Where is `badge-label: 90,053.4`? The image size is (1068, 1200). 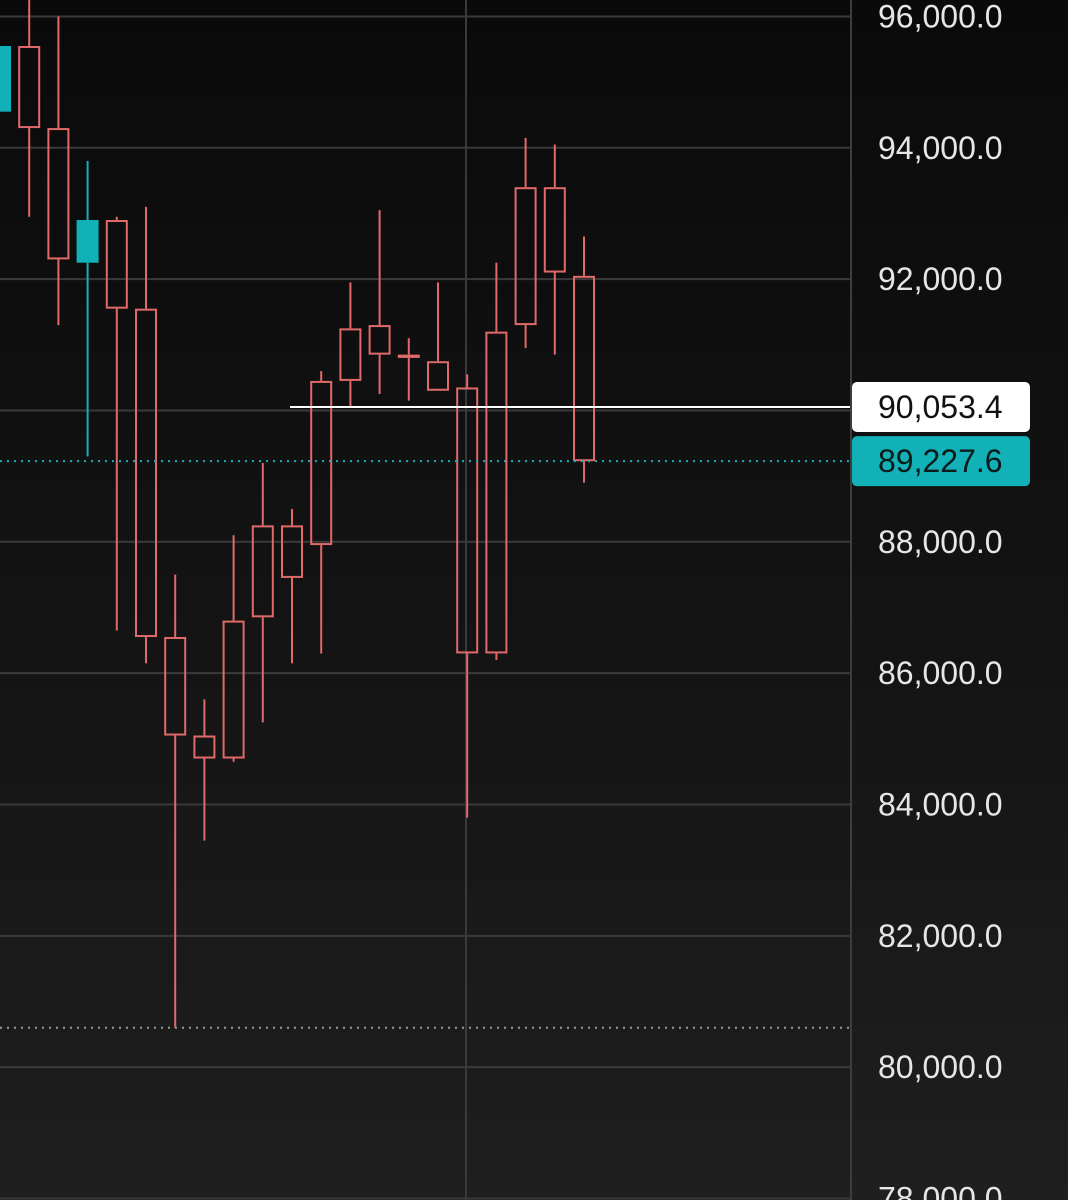 badge-label: 90,053.4 is located at coordinates (940, 407).